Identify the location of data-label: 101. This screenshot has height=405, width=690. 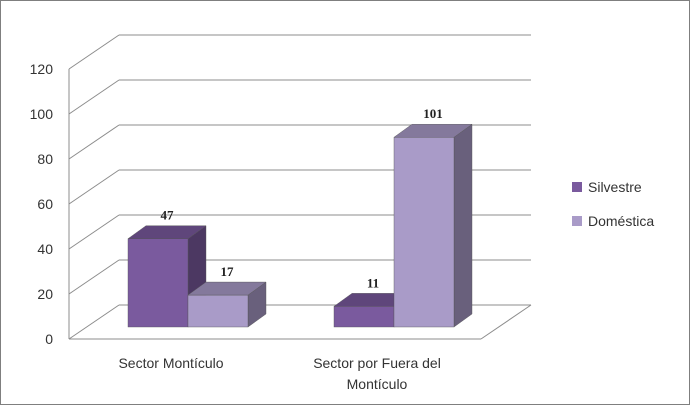
(433, 113).